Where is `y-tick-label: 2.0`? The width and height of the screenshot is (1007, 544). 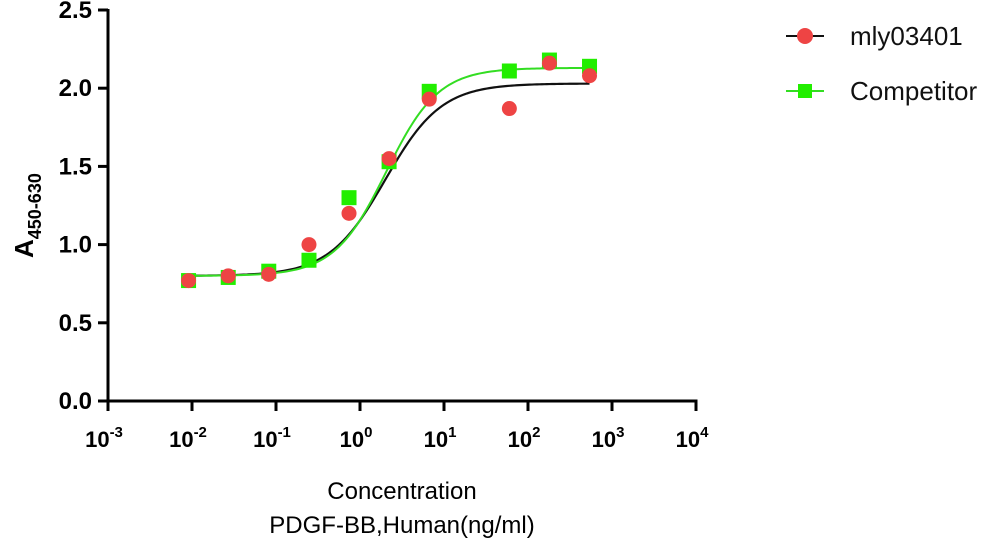
y-tick-label: 2.0 is located at coordinates (75, 88).